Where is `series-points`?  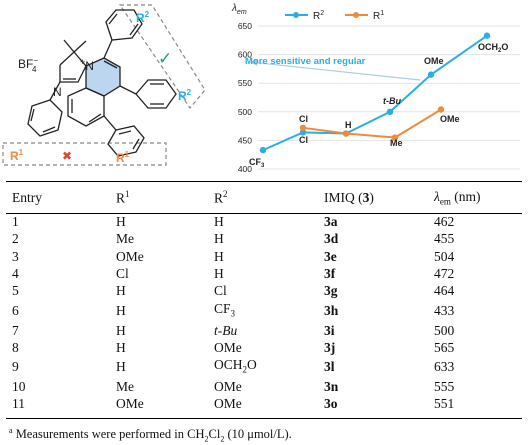
series-points is located at coordinates (375, 93).